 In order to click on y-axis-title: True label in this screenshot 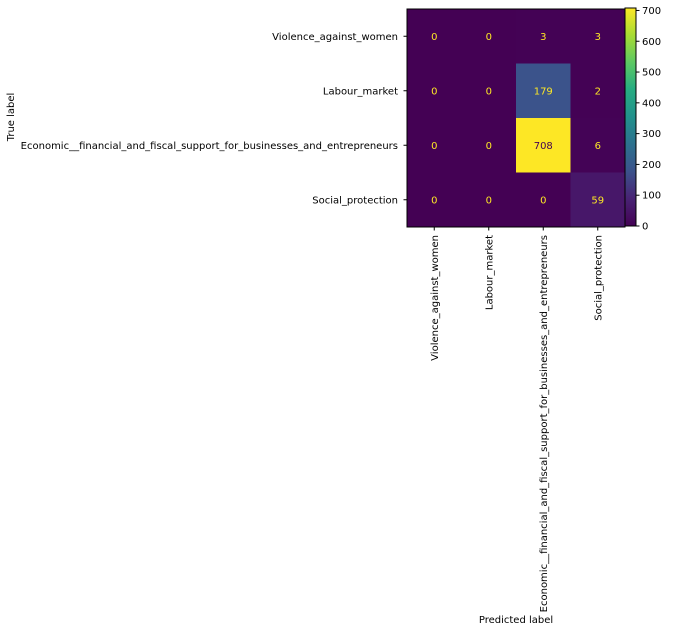, I will do `click(11, 118)`.